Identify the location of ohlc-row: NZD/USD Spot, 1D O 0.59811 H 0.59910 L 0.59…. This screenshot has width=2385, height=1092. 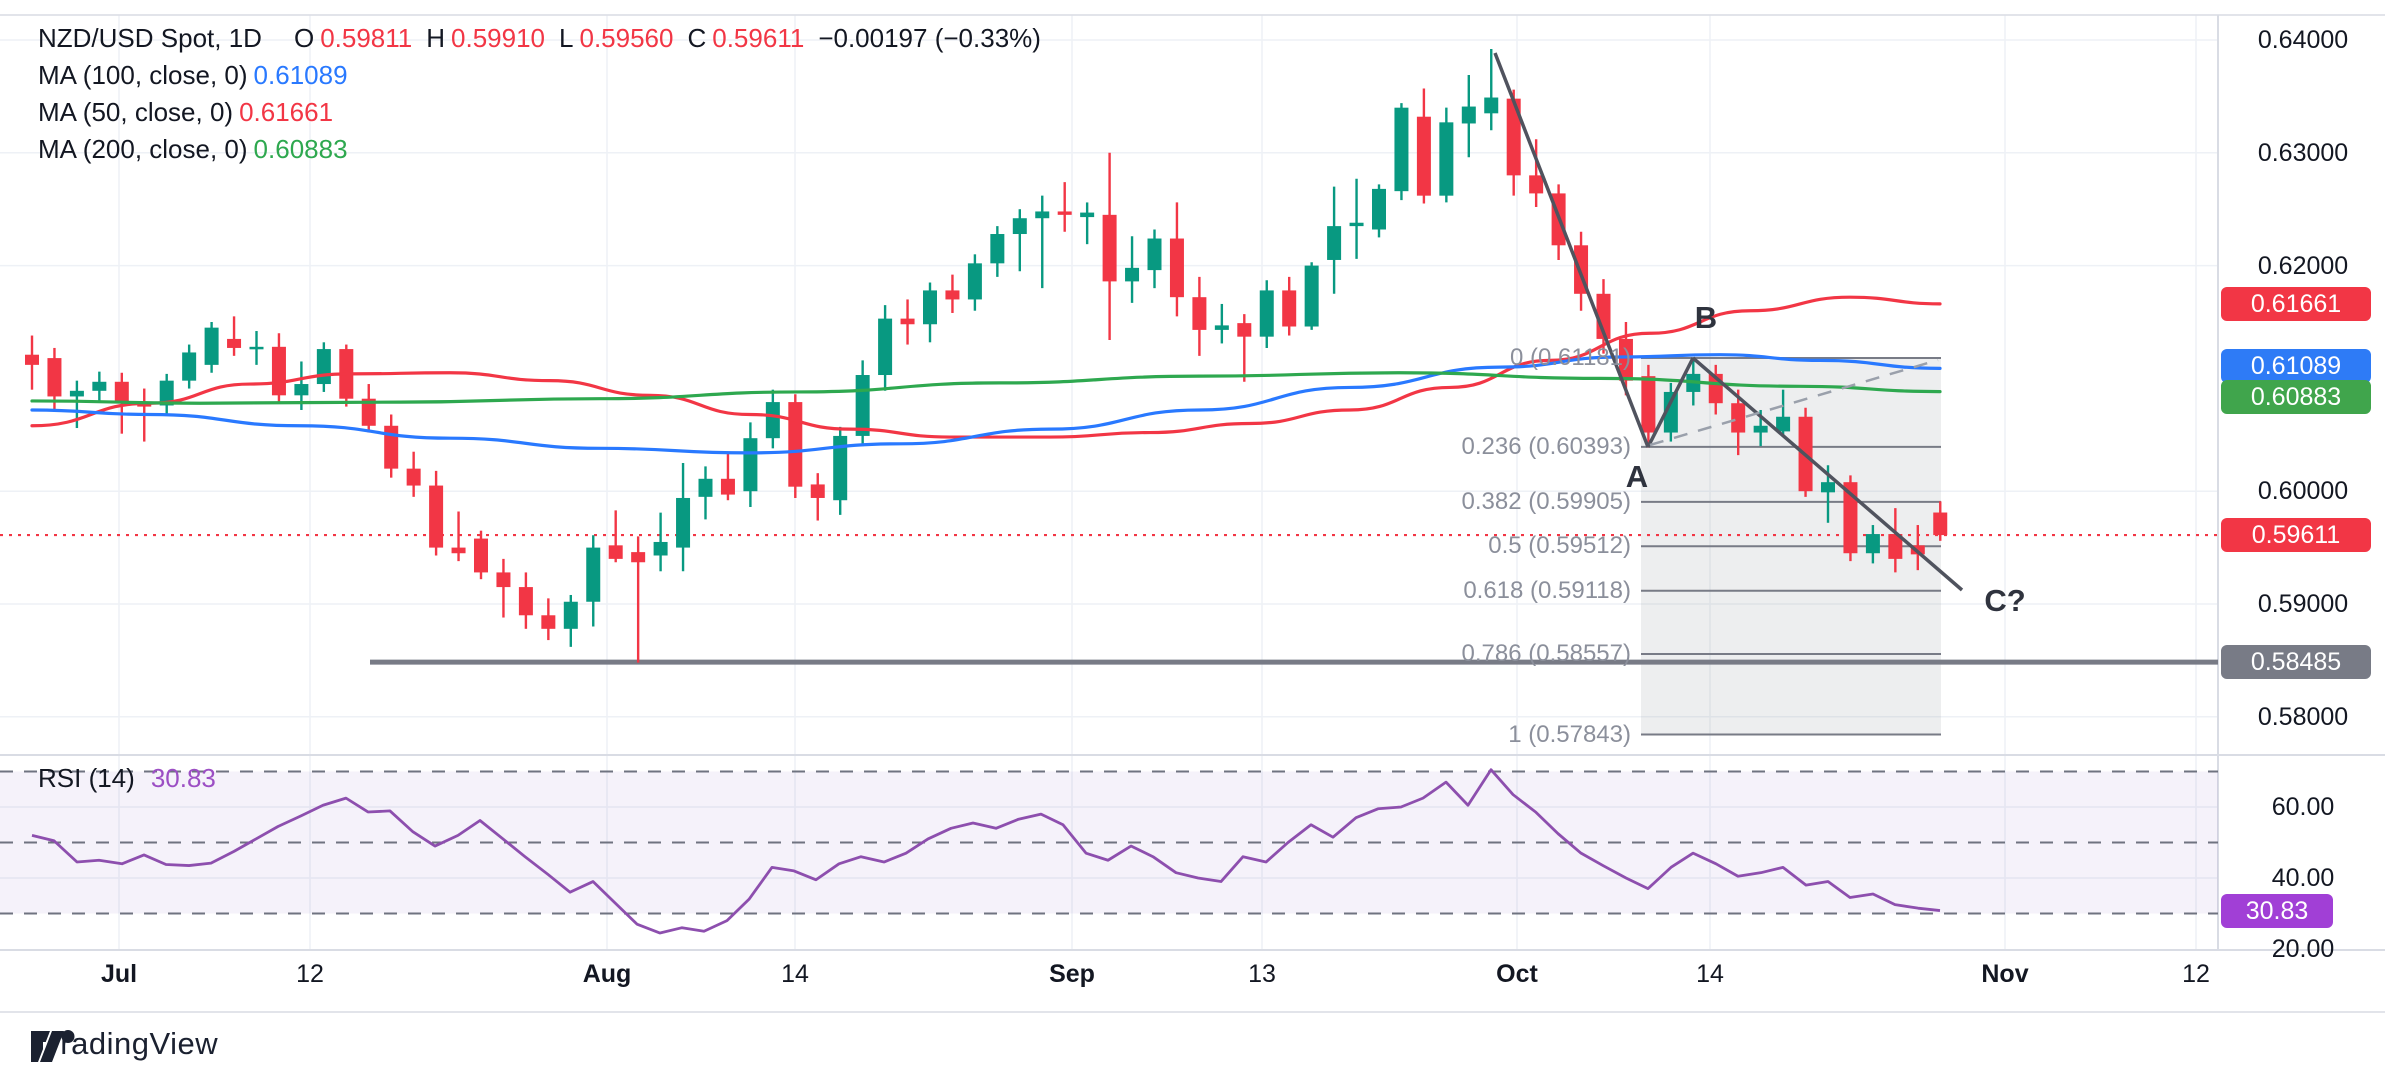
(539, 38).